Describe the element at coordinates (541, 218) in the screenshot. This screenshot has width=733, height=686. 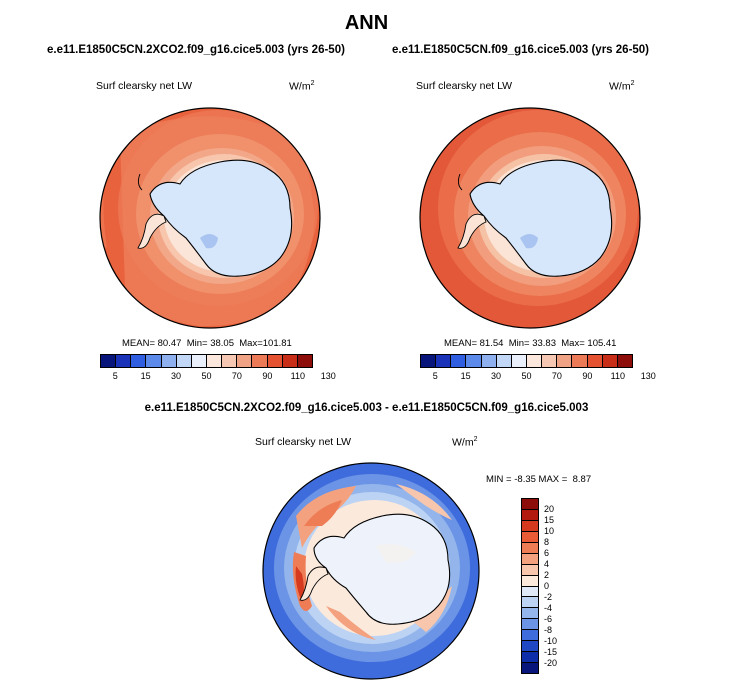
I see `panel2-antarctica` at that location.